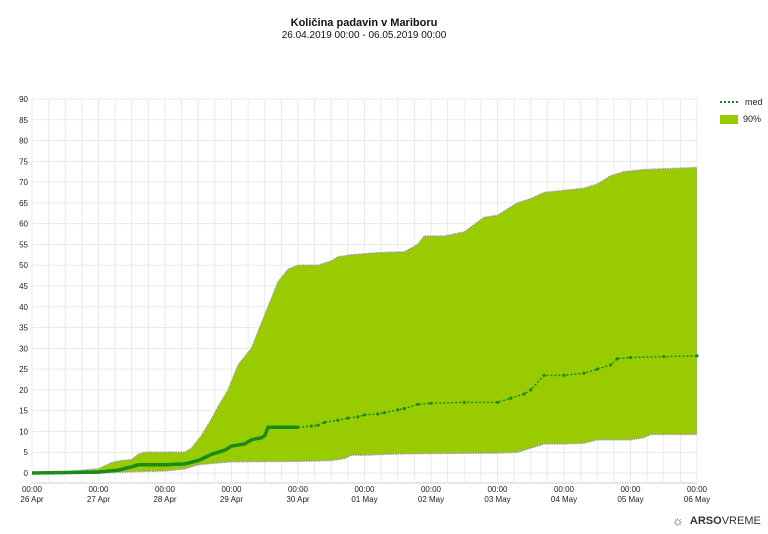  I want to click on y-tick-label: 55, so click(23, 244).